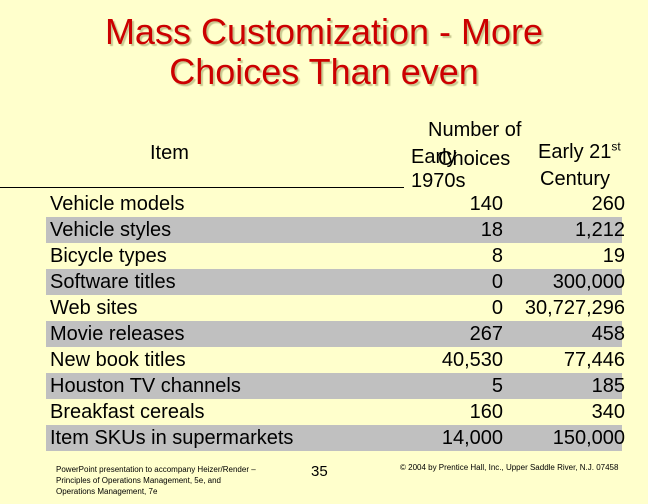  I want to click on header-1970s: 1970s, so click(438, 181).